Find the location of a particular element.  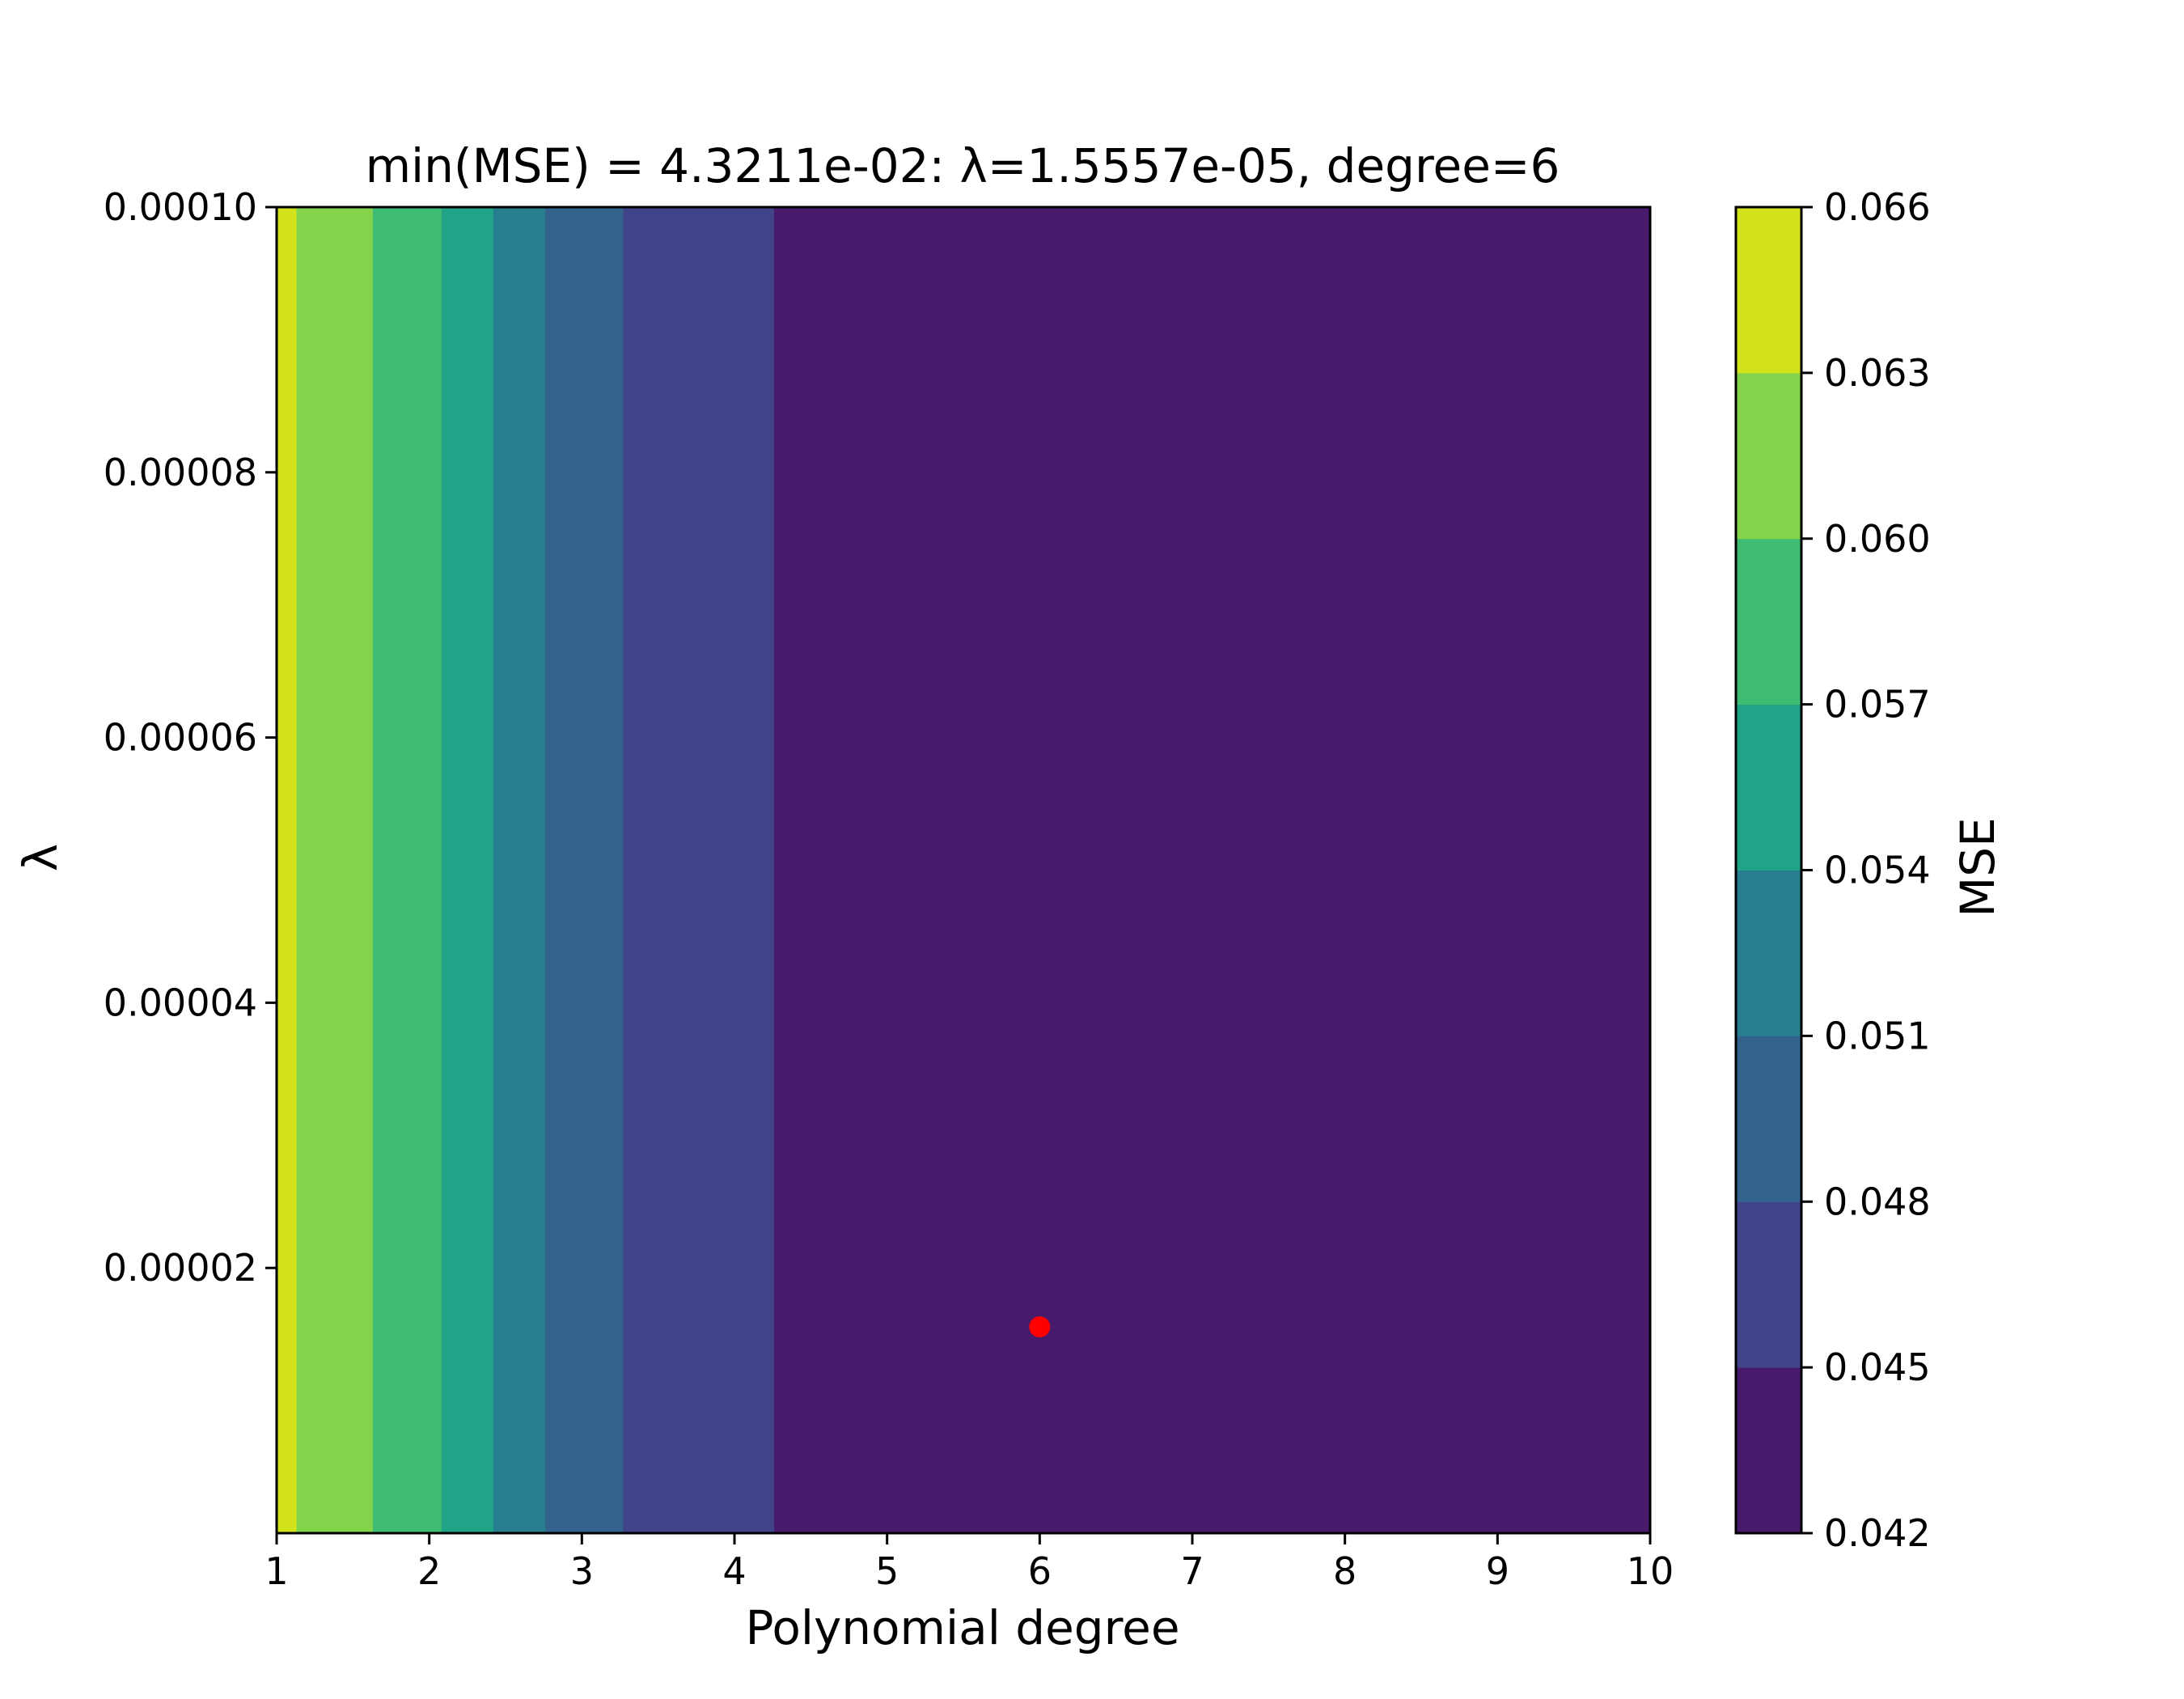

y-axis-title: λ is located at coordinates (40, 857).